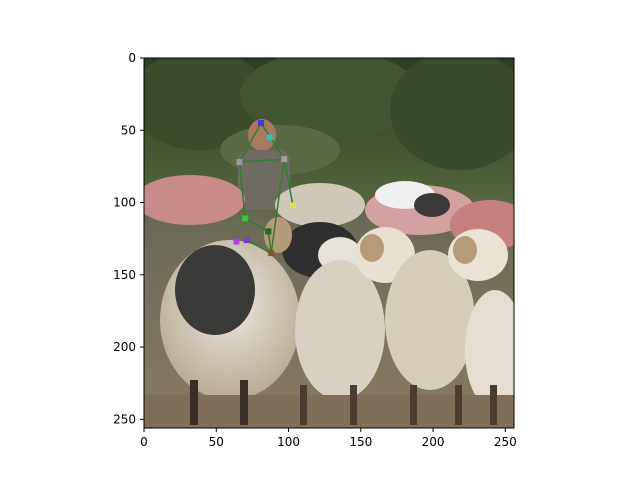 The height and width of the screenshot is (480, 640). Describe the element at coordinates (433, 442) in the screenshot. I see `x-tick-label: 200` at that location.